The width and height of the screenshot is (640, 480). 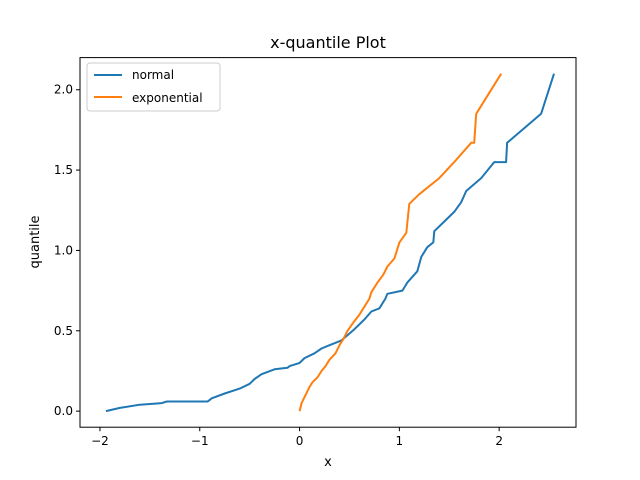 I want to click on x-tick-label: 1, so click(x=400, y=441).